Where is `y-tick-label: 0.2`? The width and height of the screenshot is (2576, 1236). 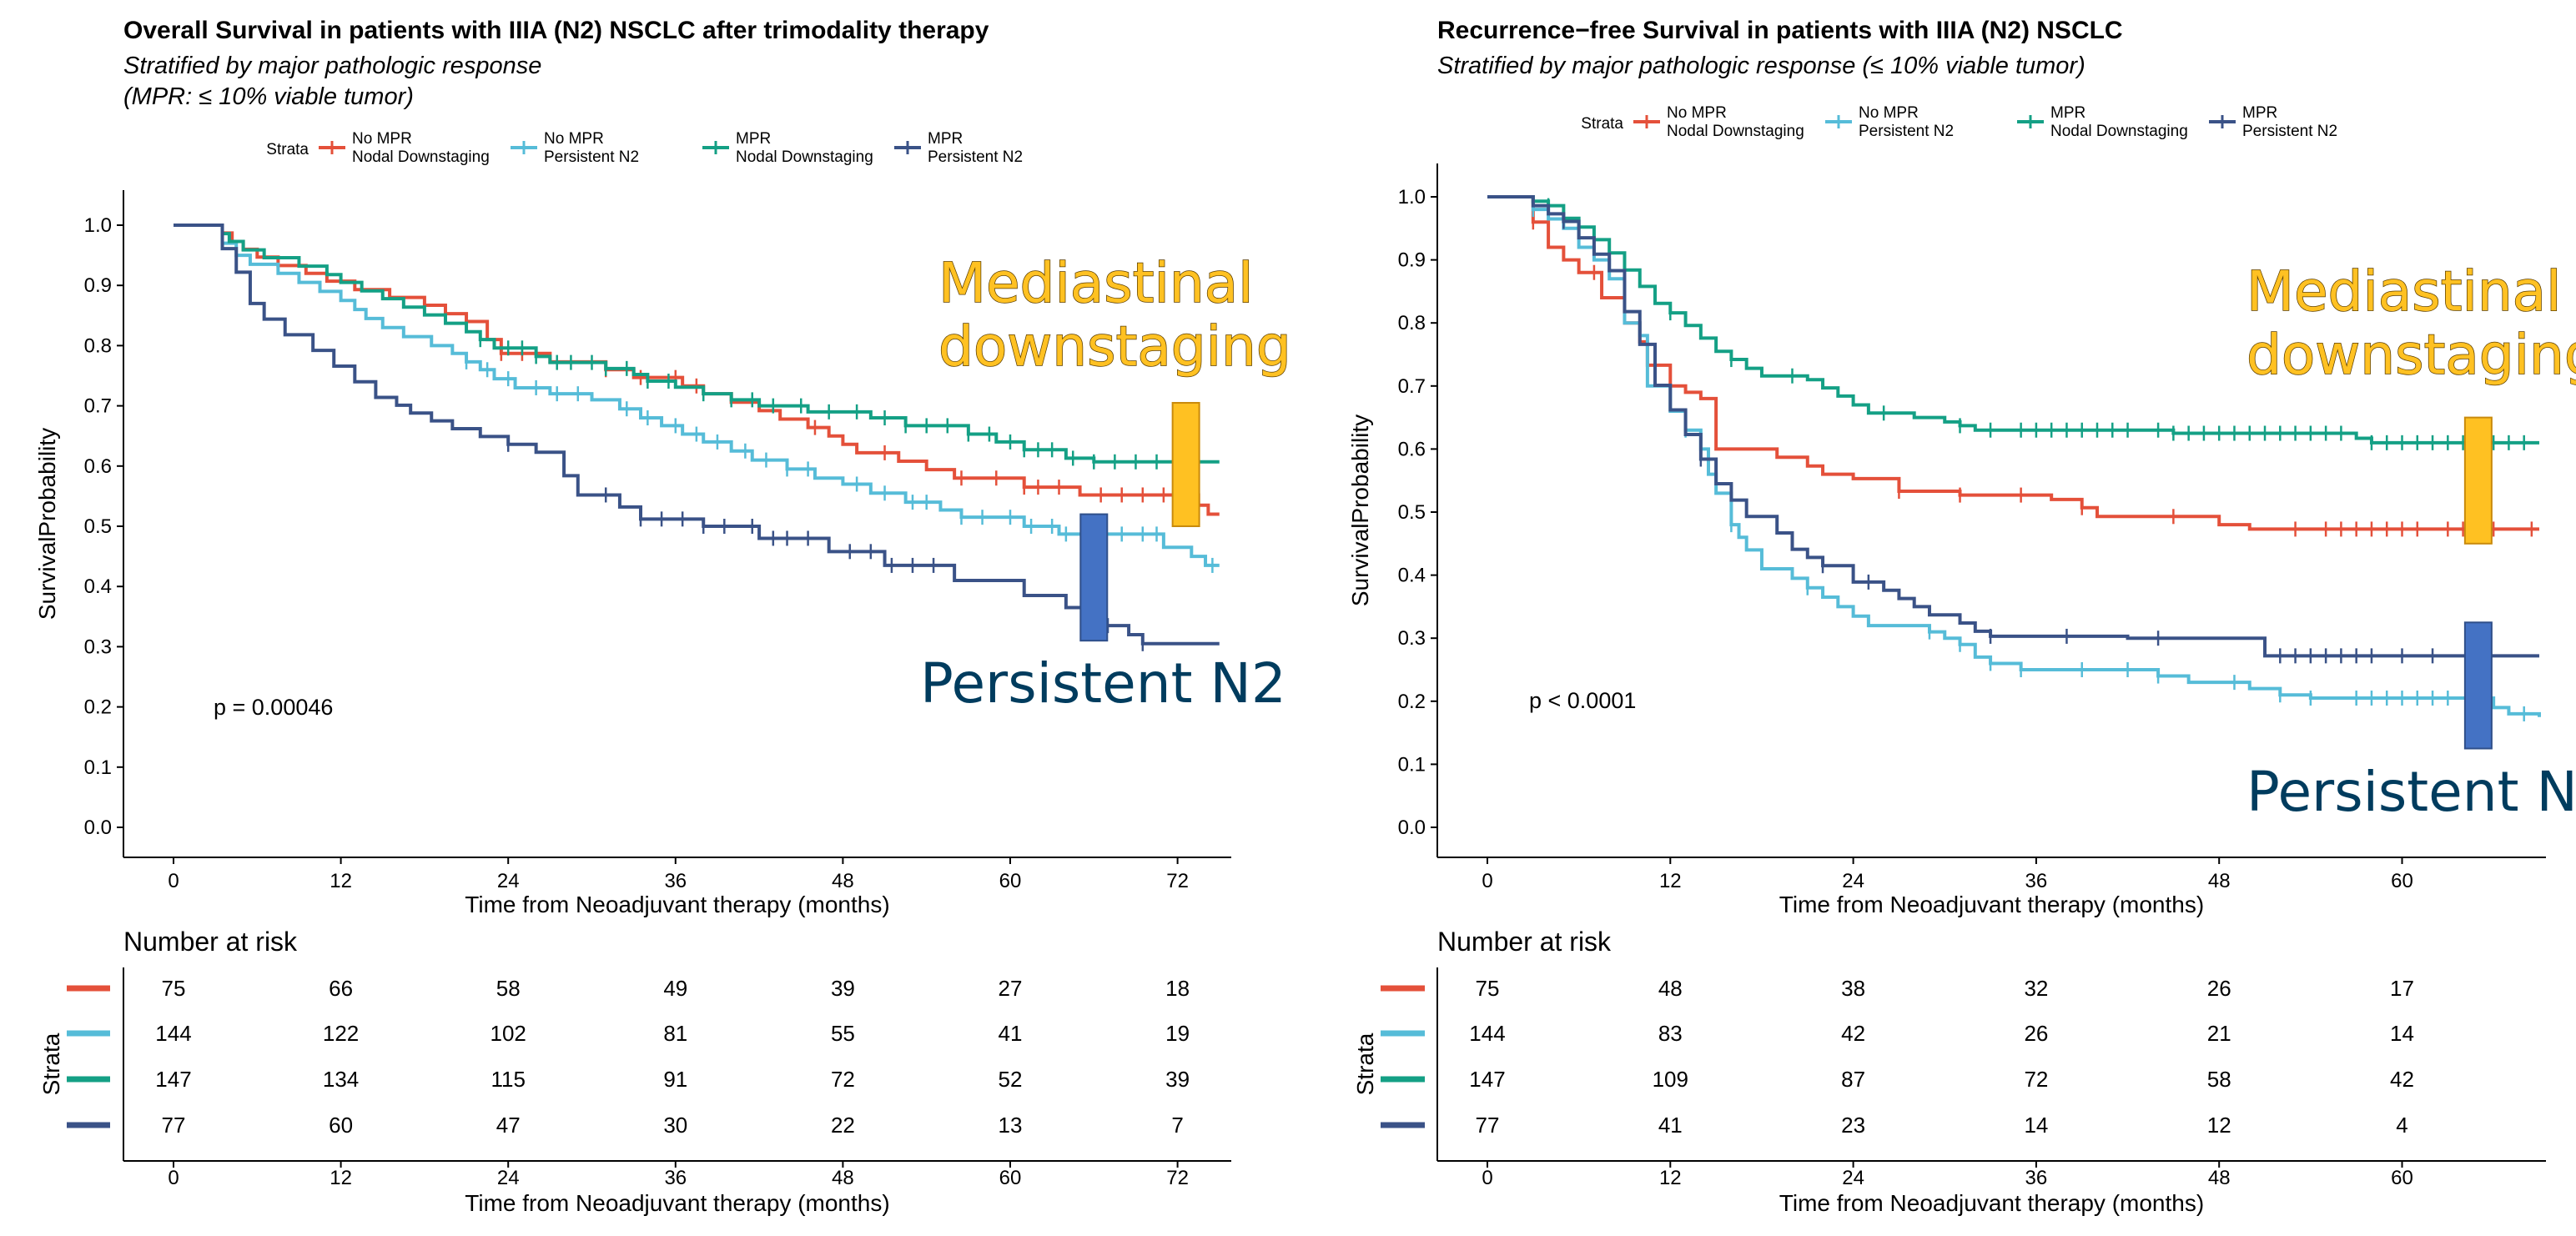 y-tick-label: 0.2 is located at coordinates (1412, 702).